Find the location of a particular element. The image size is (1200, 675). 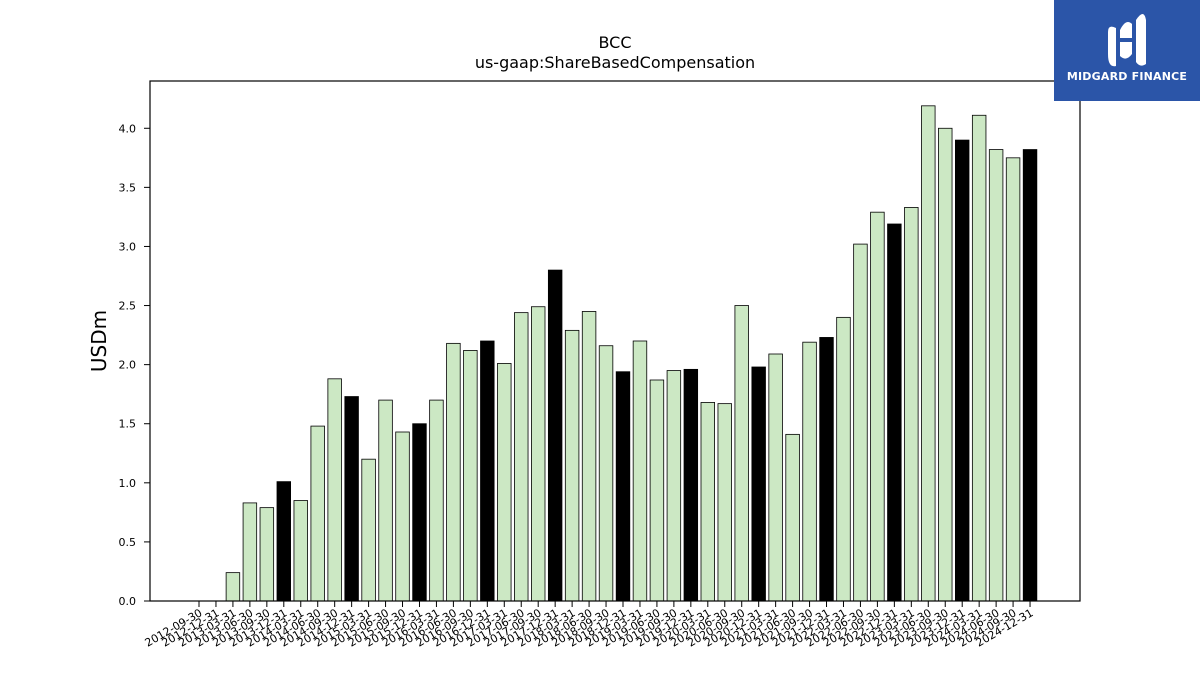

y-tick-label: 3.5 is located at coordinates (128, 187).